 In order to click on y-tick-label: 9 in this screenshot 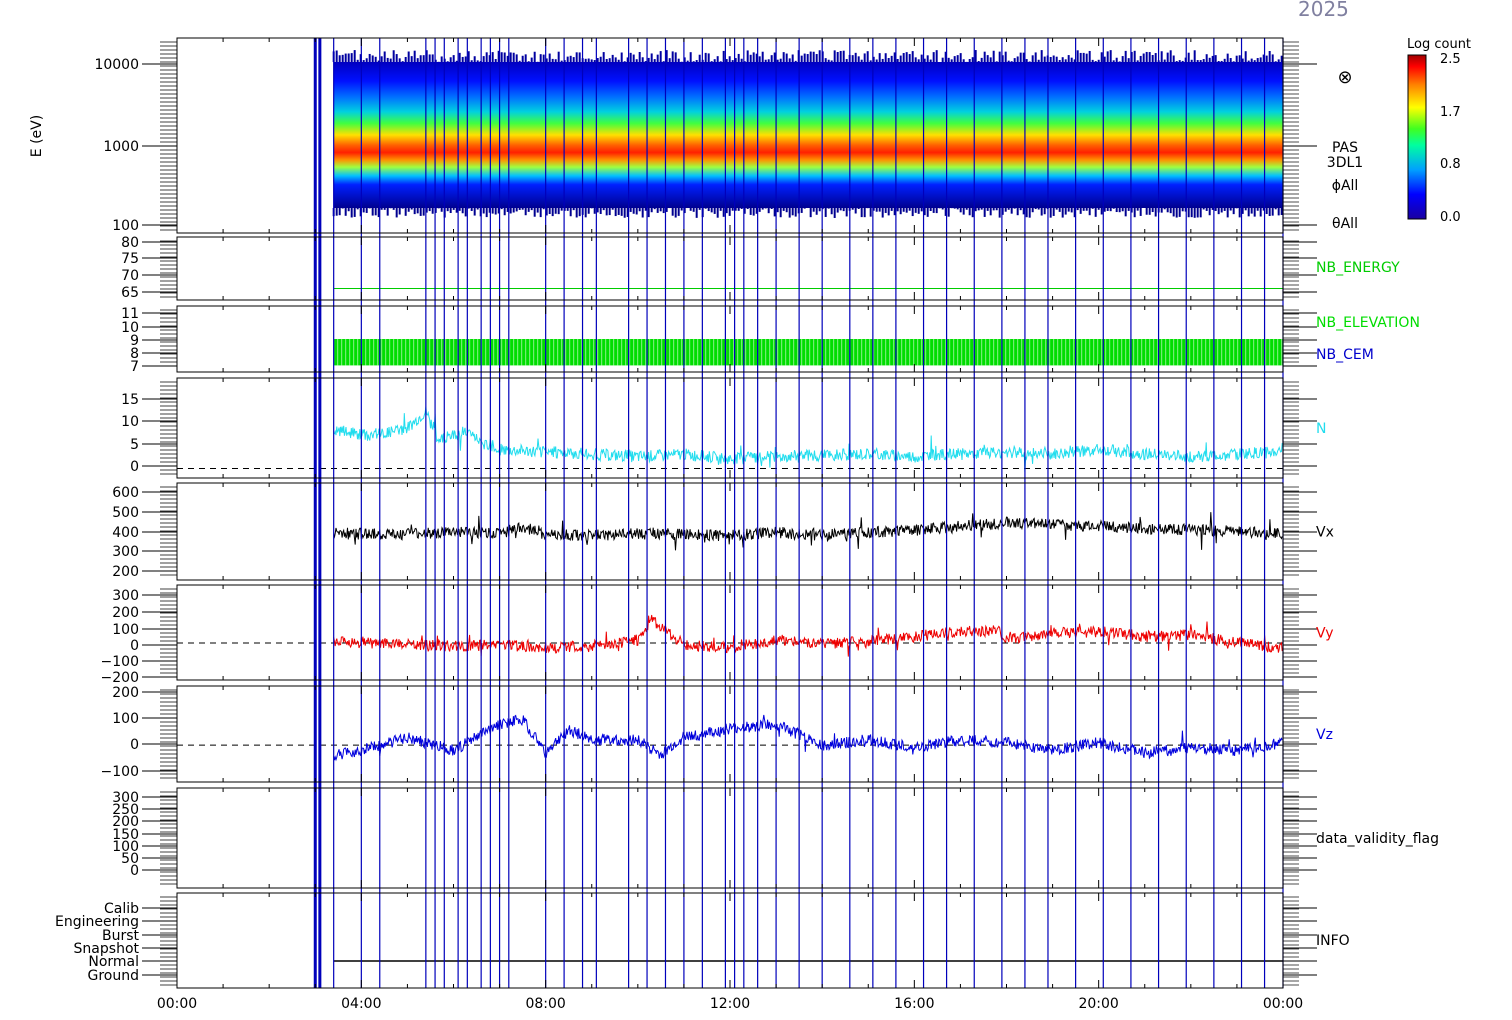, I will do `click(134, 341)`.